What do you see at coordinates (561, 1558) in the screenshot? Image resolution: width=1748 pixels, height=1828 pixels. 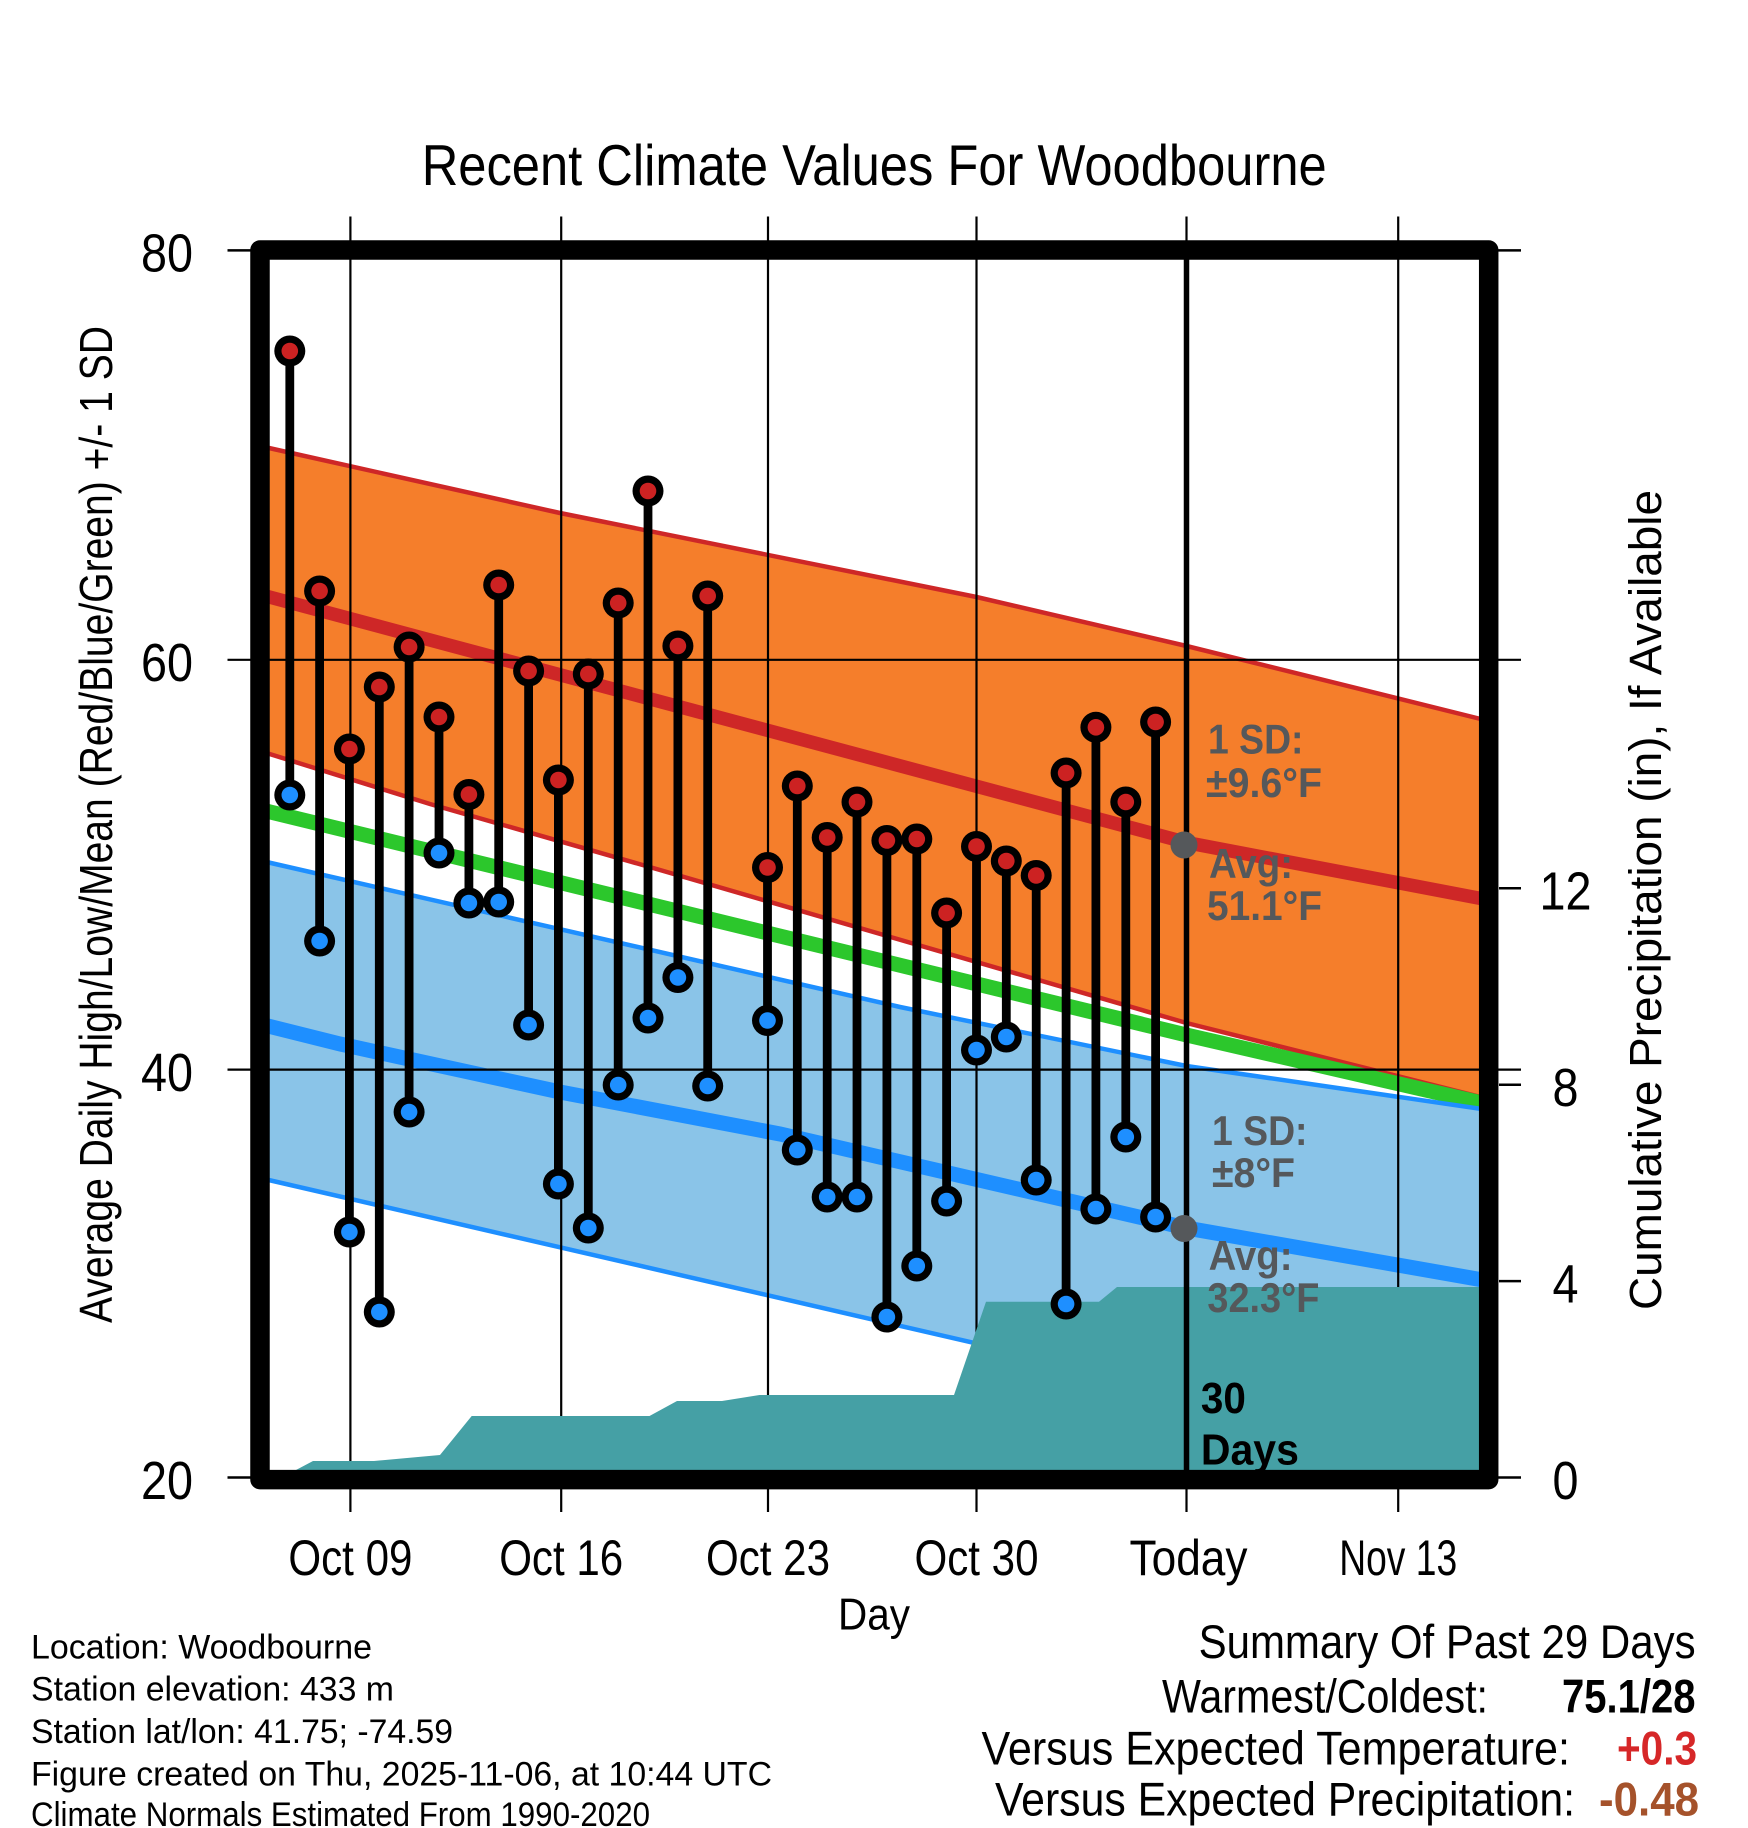 I see `svg-text: Oct 16` at bounding box center [561, 1558].